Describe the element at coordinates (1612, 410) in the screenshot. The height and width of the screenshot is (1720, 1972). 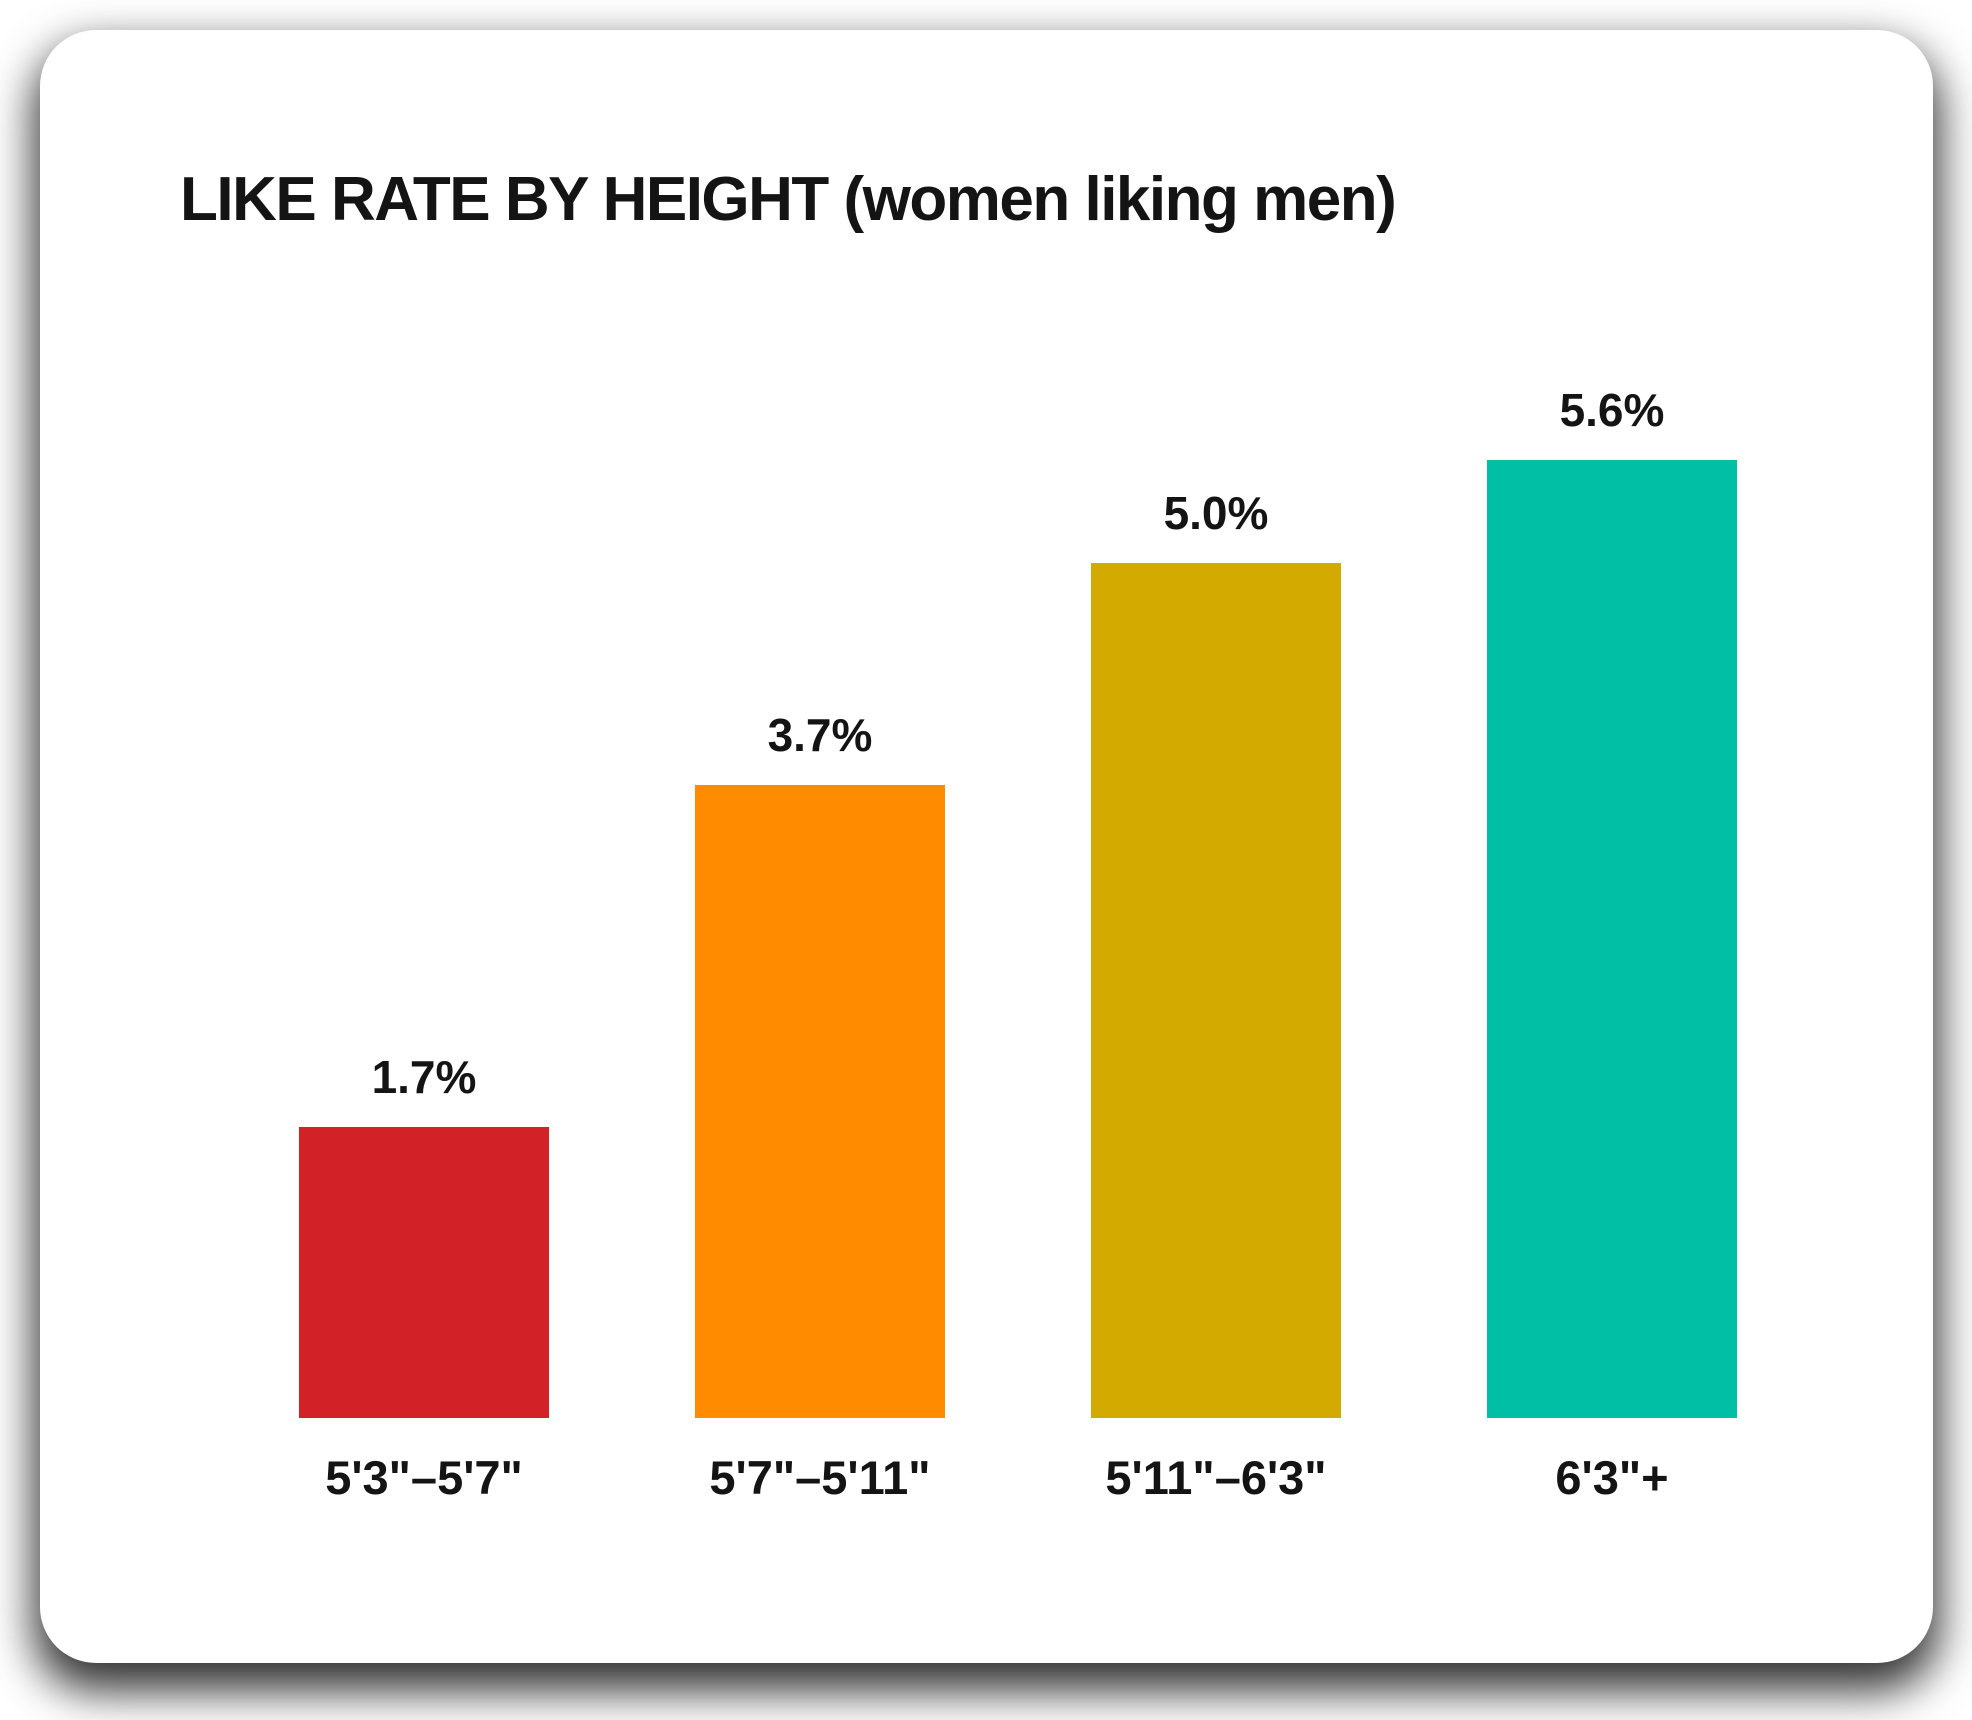
I see `bar-value-label: 5.6%` at that location.